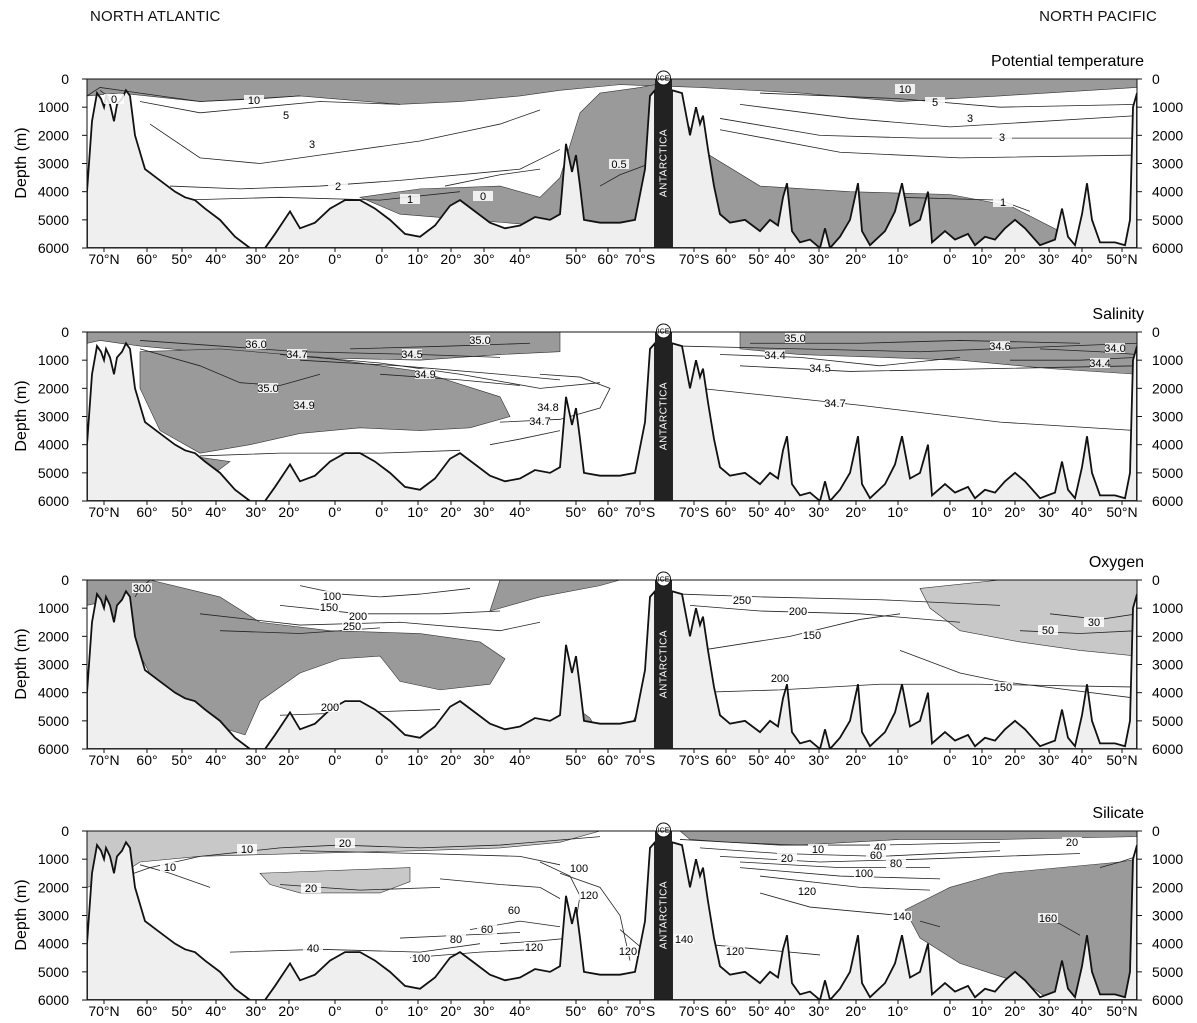  What do you see at coordinates (798, 612) in the screenshot?
I see `contour-label: 200` at bounding box center [798, 612].